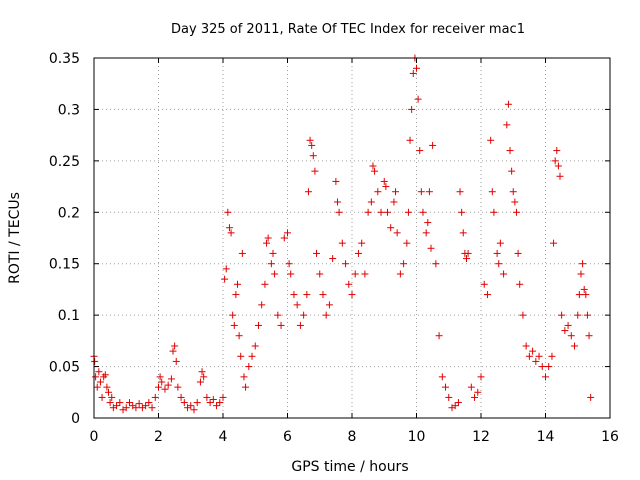 This screenshot has height=480, width=640. I want to click on x-tick-label: 4, so click(223, 437).